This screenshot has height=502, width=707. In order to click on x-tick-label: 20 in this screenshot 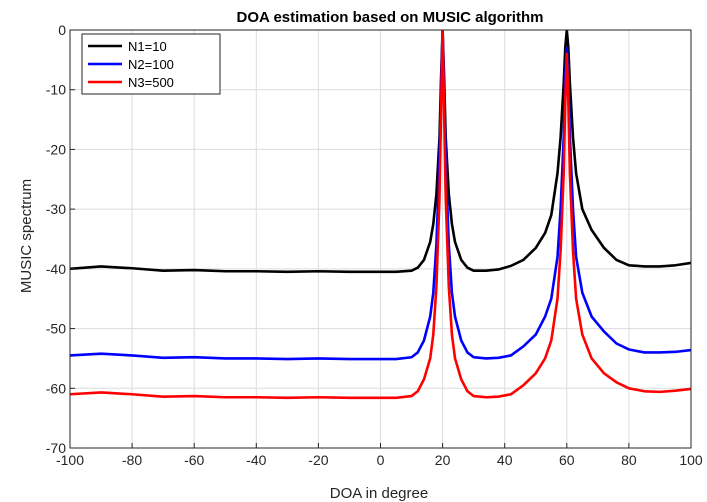, I will do `click(443, 460)`.